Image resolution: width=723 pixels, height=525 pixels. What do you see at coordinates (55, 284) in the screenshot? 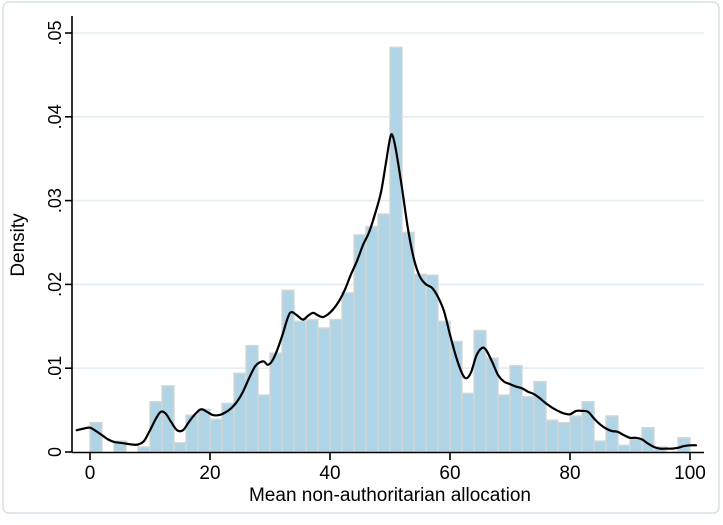
I see `y-tick-label: .02` at bounding box center [55, 284].